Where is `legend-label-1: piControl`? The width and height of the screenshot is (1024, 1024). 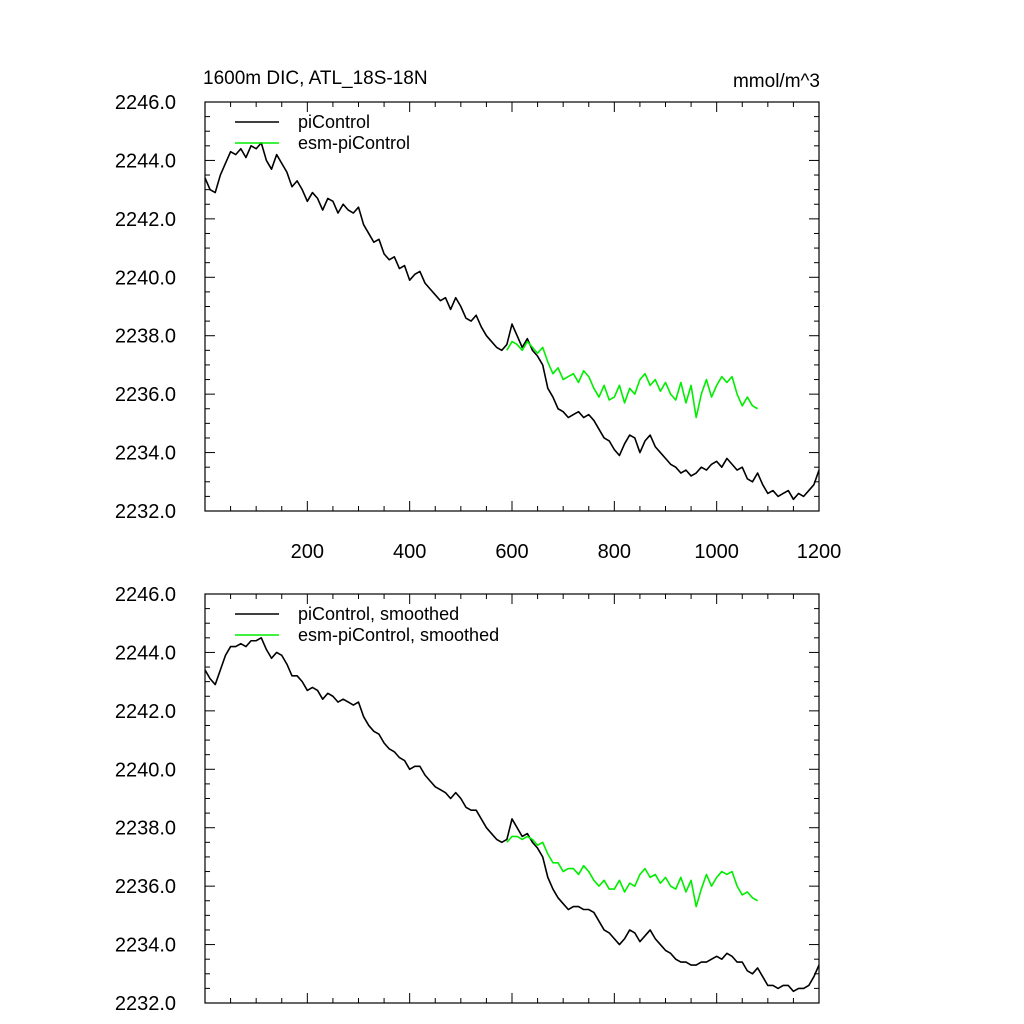 legend-label-1: piControl is located at coordinates (334, 122).